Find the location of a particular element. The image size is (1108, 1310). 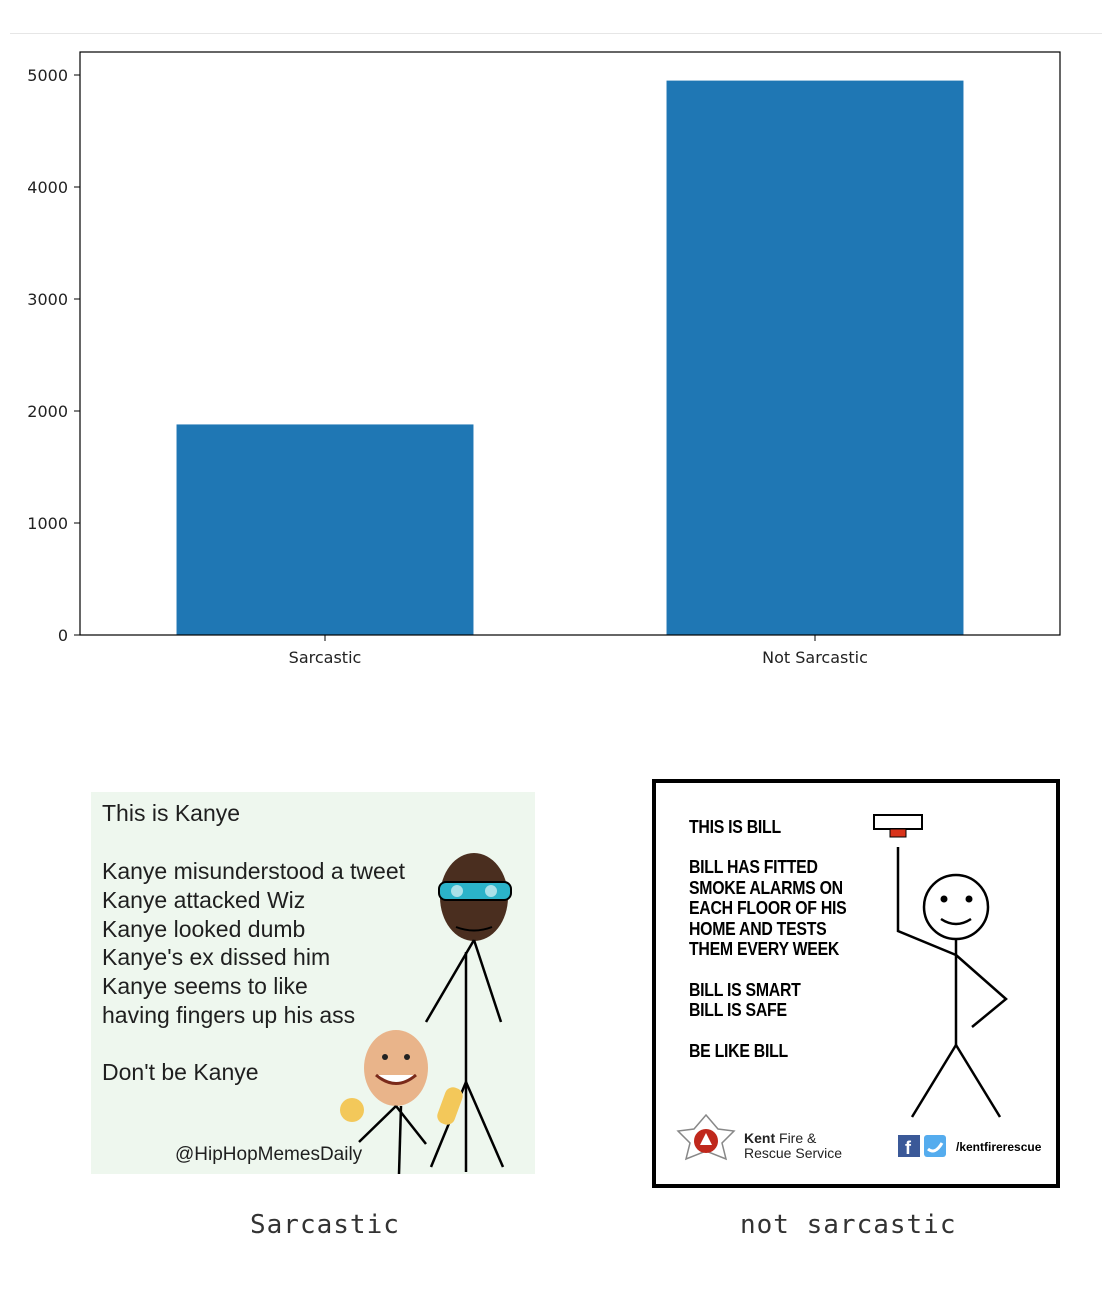

y-tick-label: 4000 is located at coordinates (47, 187).